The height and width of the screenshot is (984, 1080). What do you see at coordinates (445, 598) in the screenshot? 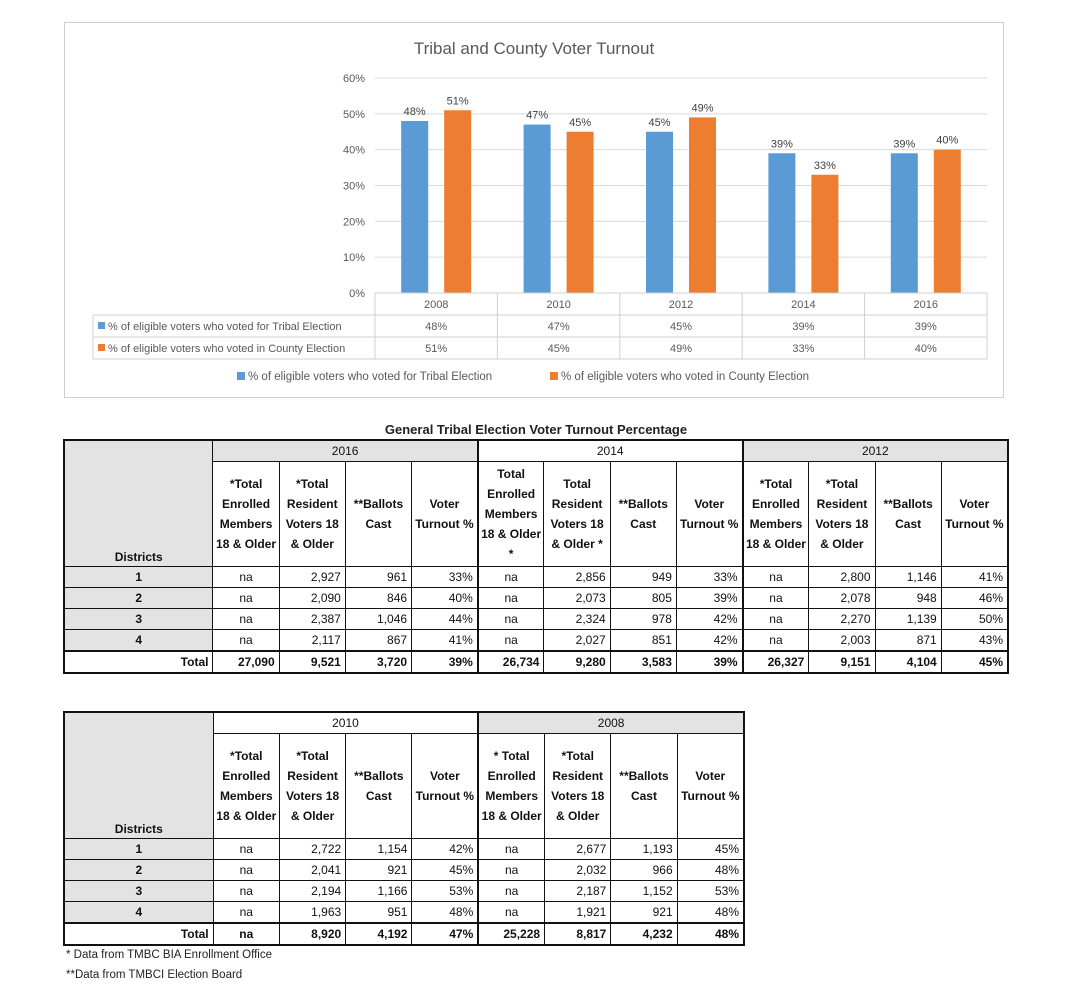
I see `table-cell: 40%` at bounding box center [445, 598].